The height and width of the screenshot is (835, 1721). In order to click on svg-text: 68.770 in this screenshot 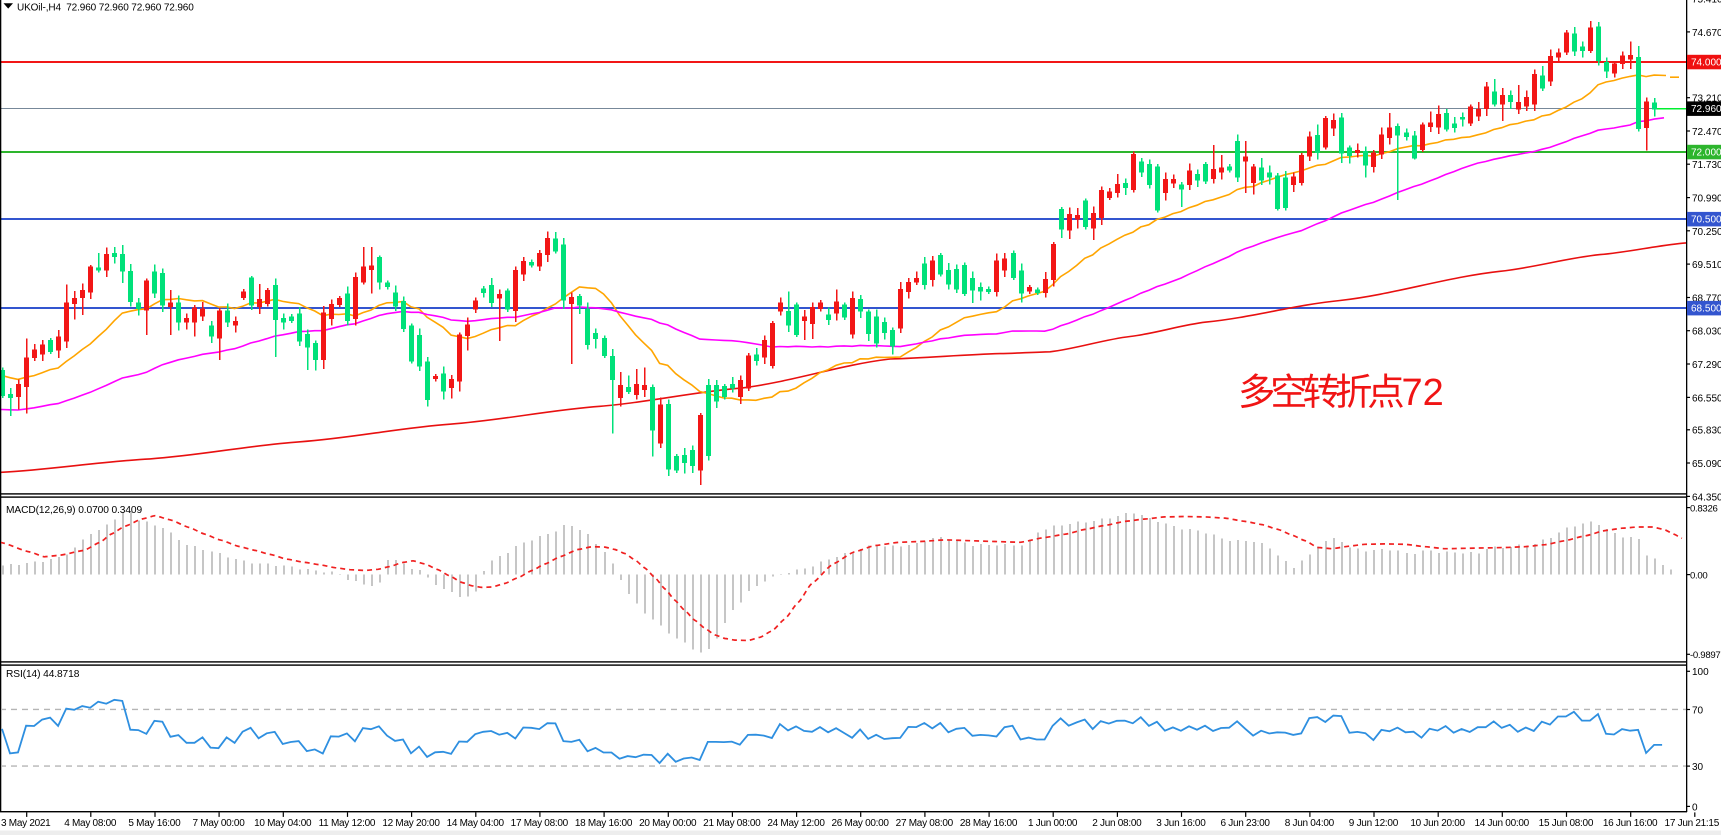, I will do `click(1706, 298)`.